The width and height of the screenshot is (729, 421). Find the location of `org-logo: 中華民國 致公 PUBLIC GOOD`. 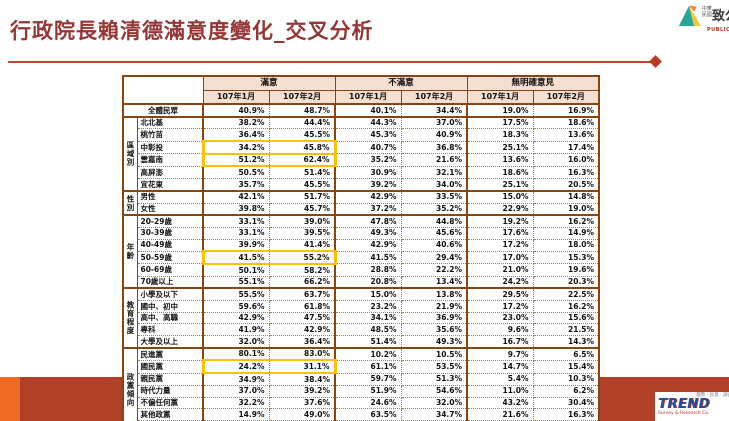

org-logo: 中華民國 致公 PUBLIC GOOD is located at coordinates (703, 19).